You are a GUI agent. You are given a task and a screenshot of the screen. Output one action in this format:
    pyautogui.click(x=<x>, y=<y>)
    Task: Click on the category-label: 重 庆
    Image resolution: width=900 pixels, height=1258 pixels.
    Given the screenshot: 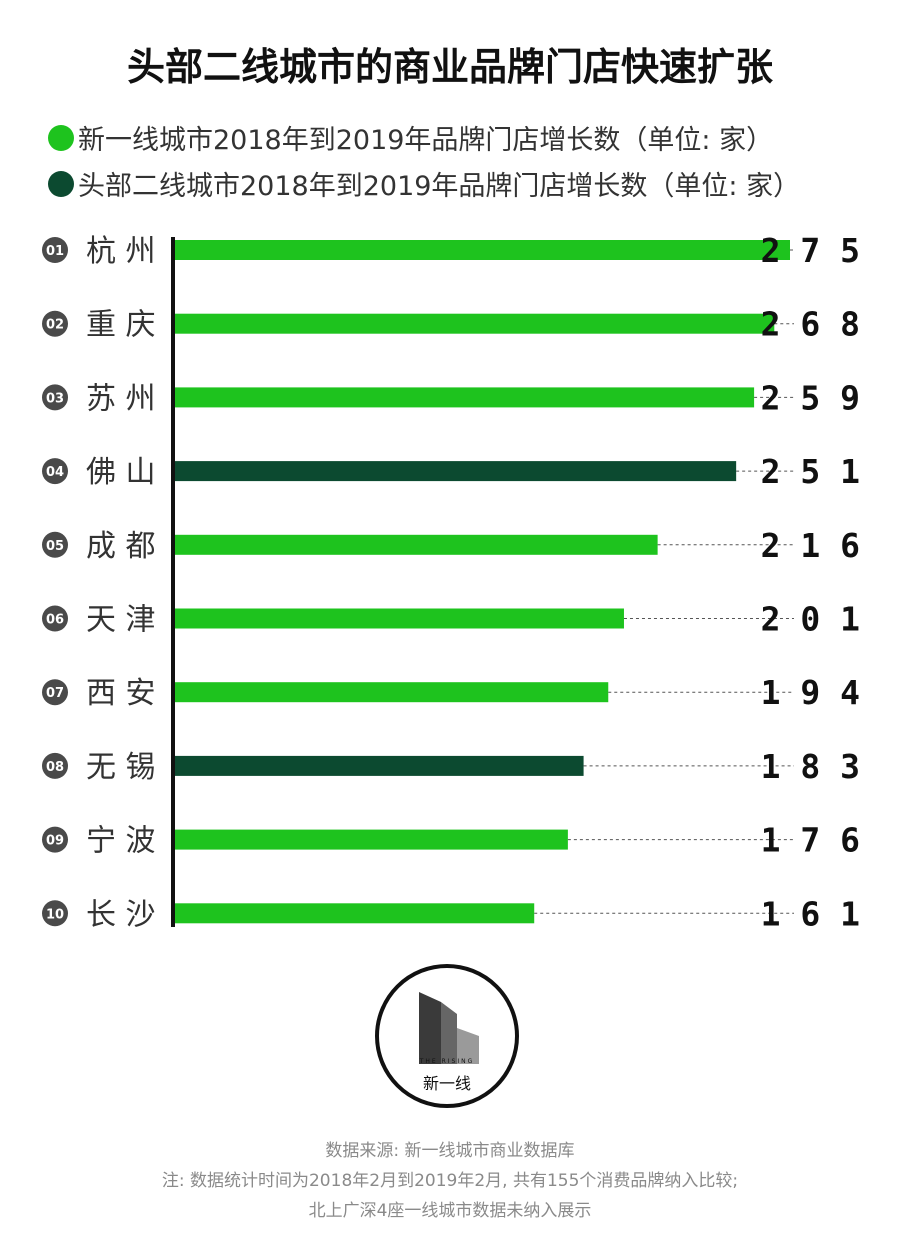 What is the action you would take?
    pyautogui.click(x=121, y=325)
    